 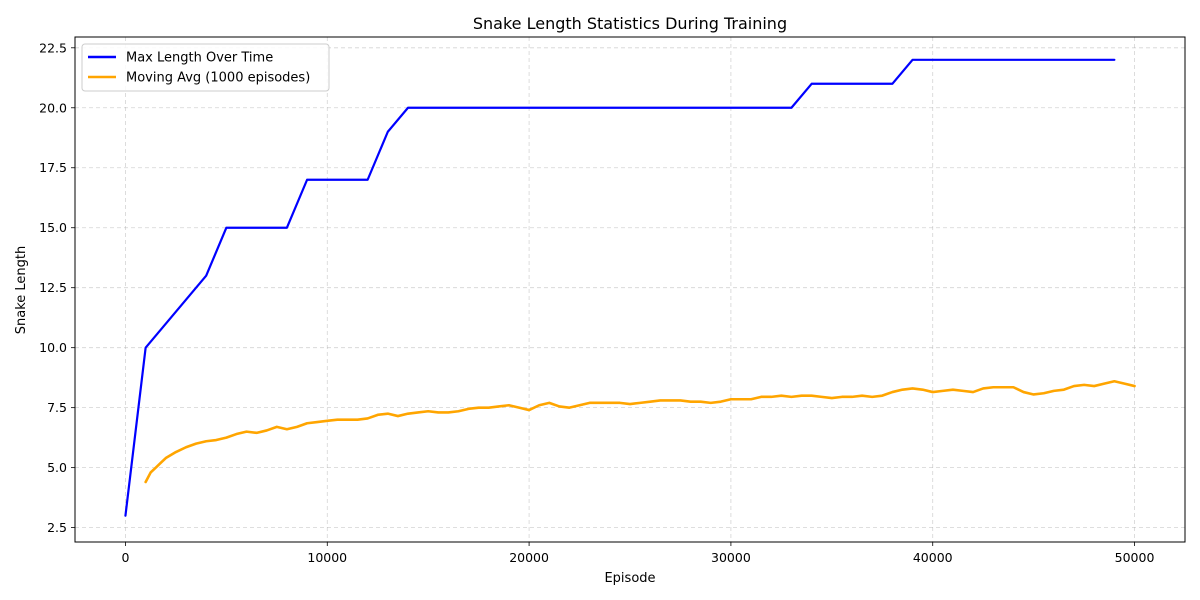 What do you see at coordinates (53, 287) in the screenshot?
I see `y-tick-label: 12.5` at bounding box center [53, 287].